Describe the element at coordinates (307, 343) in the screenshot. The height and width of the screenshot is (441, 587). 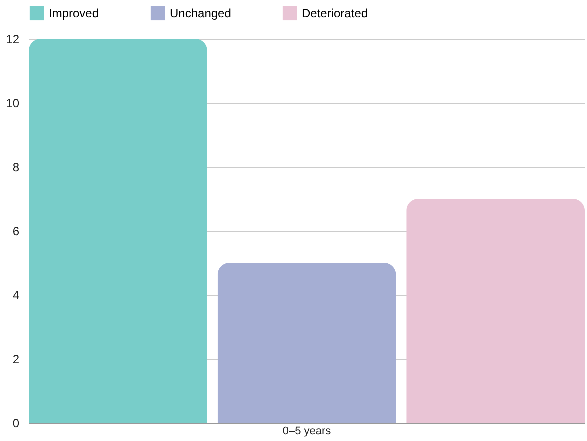
I see `bar` at that location.